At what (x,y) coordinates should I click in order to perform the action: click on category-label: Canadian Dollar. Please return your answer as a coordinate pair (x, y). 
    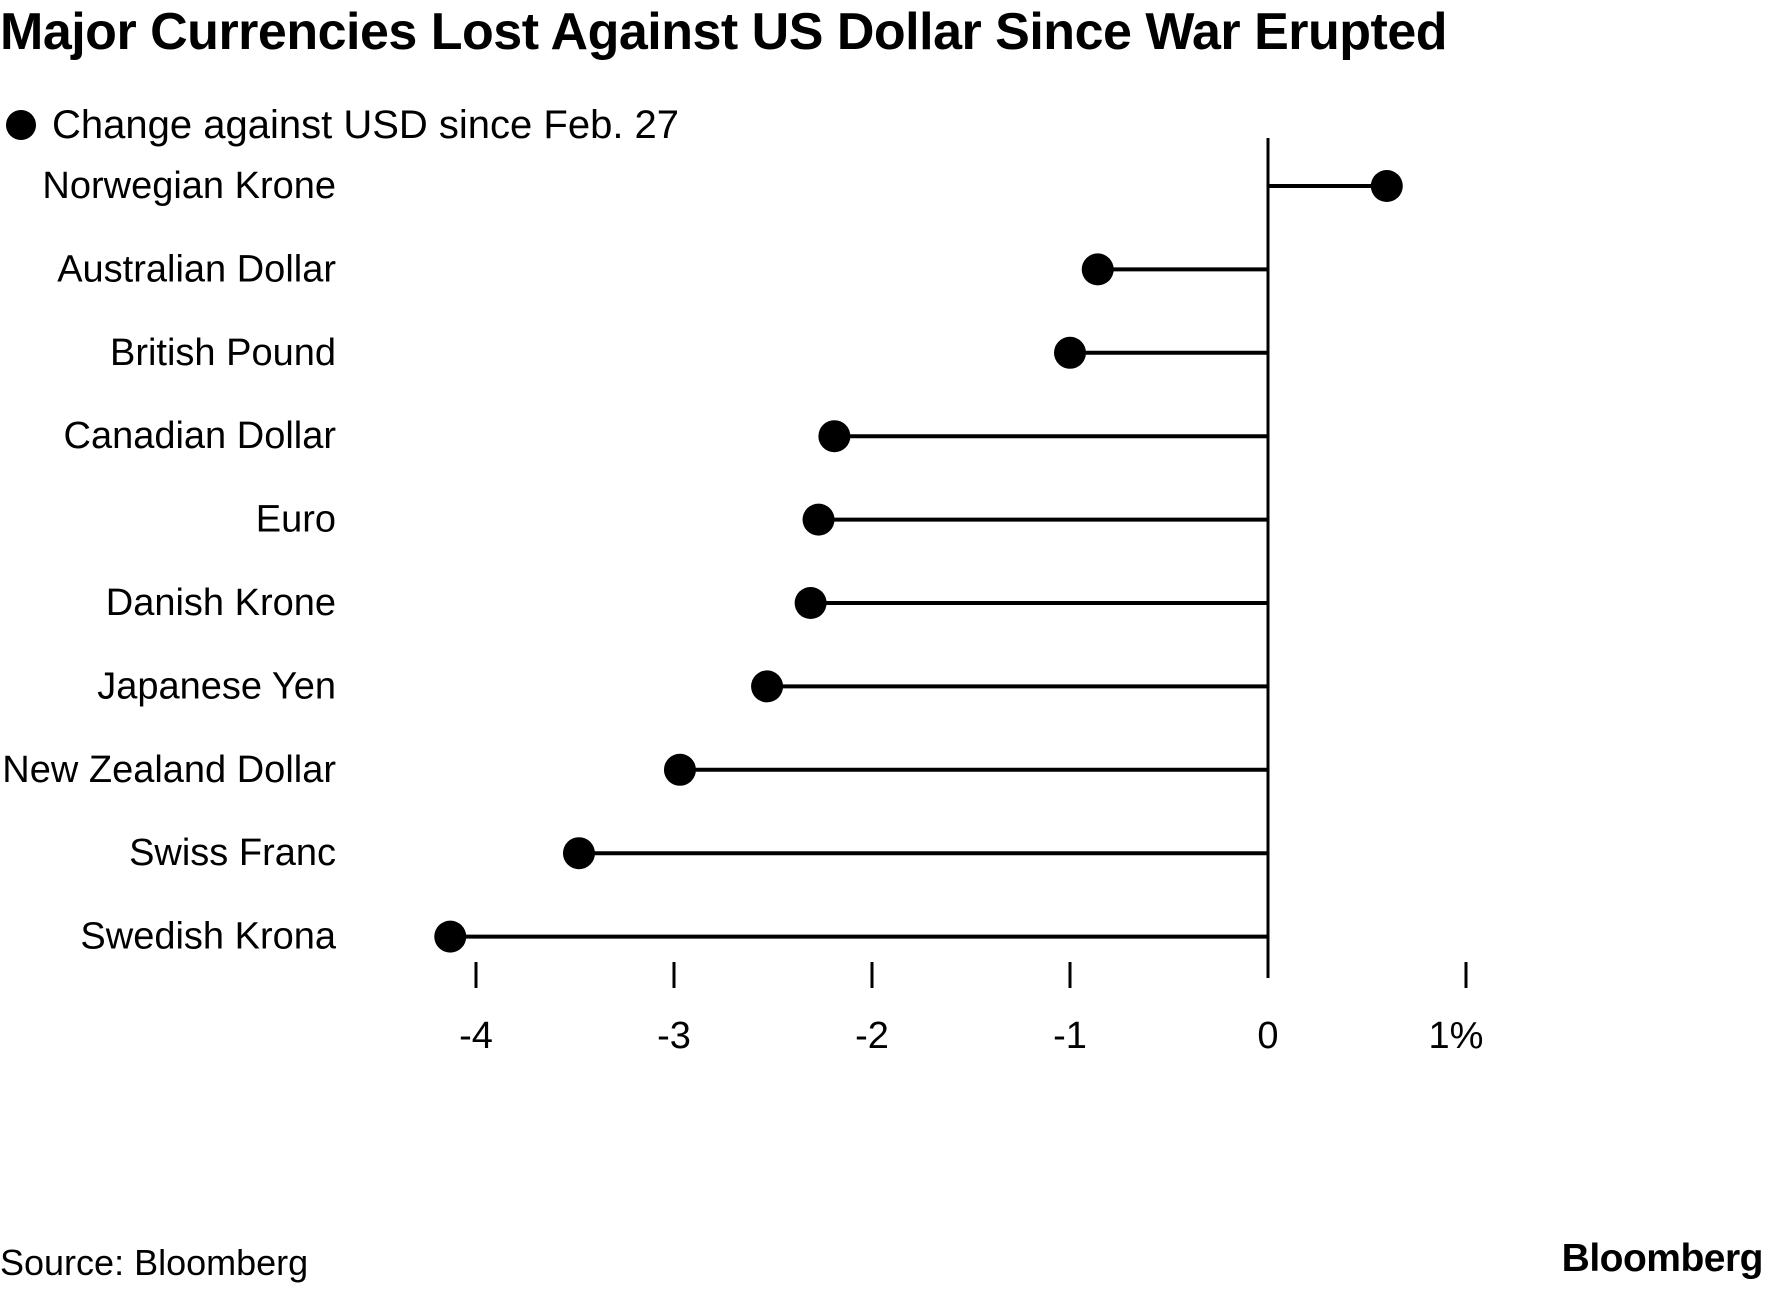
    Looking at the image, I should click on (200, 436).